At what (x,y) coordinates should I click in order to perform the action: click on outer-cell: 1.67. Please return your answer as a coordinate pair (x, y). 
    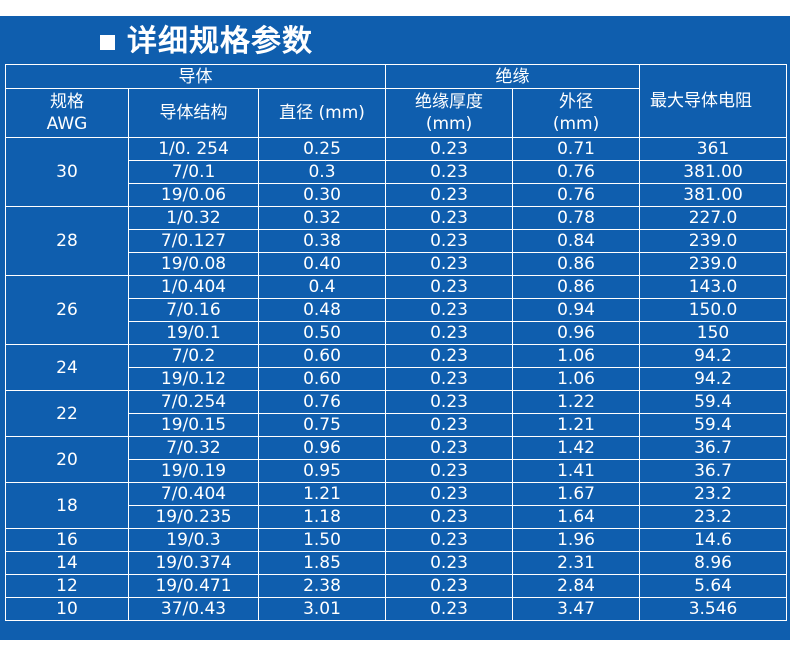
    Looking at the image, I should click on (576, 494).